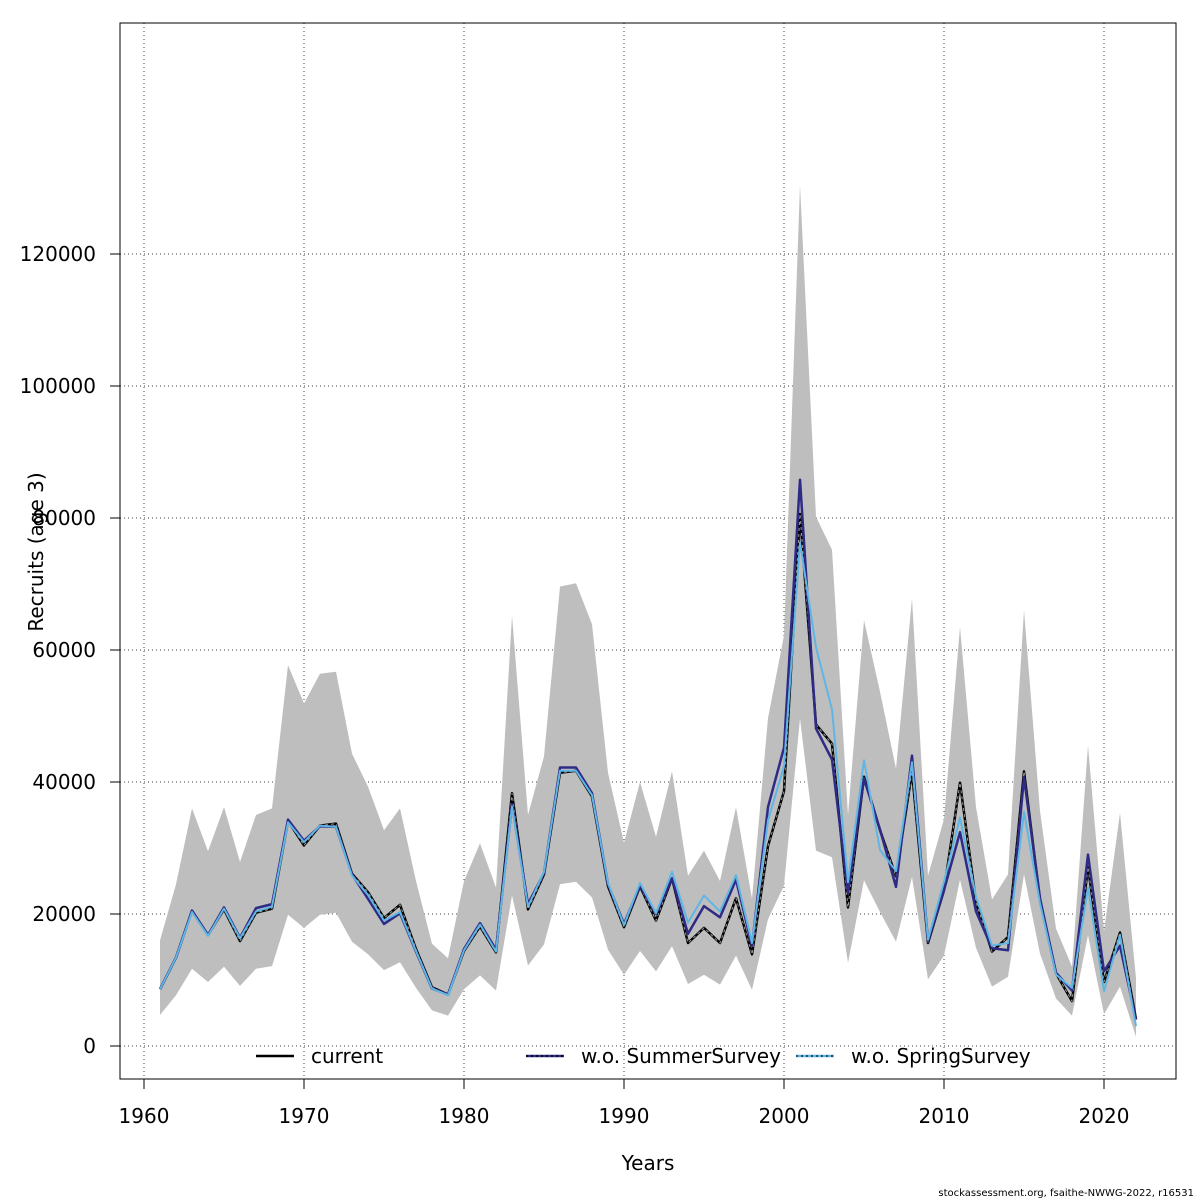 This screenshot has height=1200, width=1200. I want to click on x-tick-label: 2000, so click(784, 1116).